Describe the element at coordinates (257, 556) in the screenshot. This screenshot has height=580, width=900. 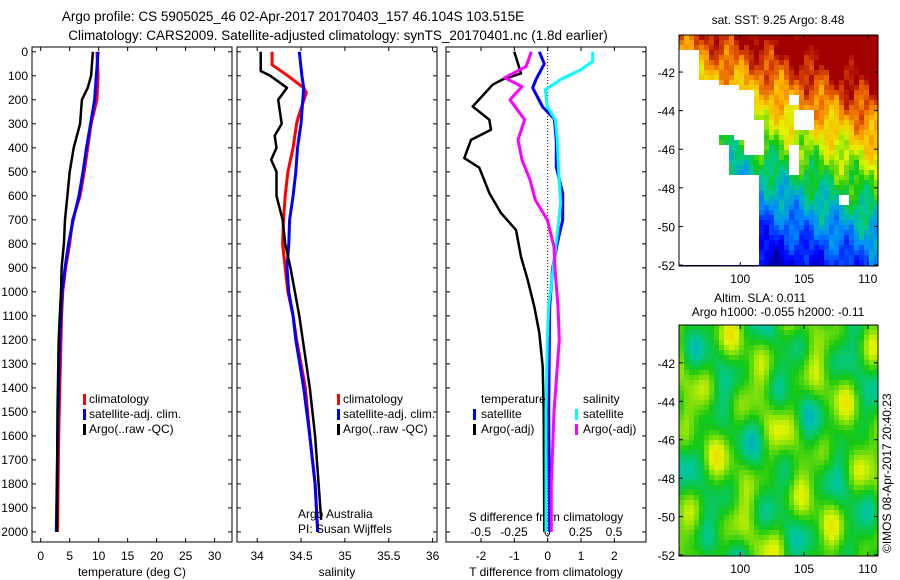
I see `x-tick-label: 34` at that location.